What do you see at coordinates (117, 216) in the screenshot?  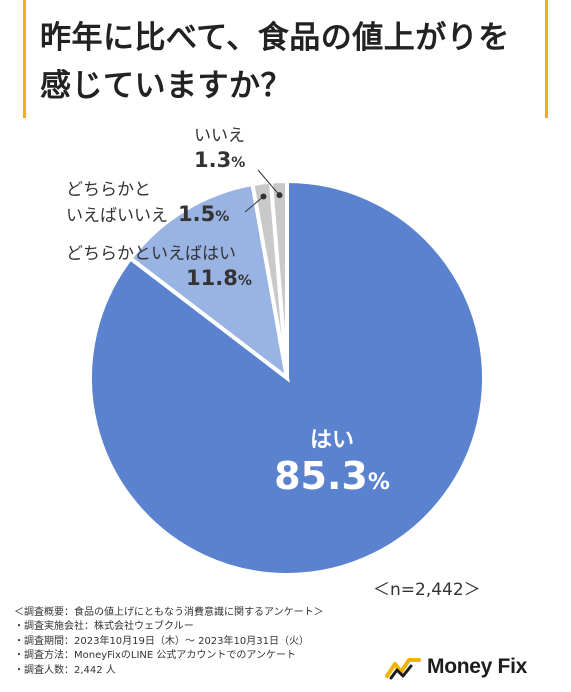 I see `slice-label-dochira-iie-line2: いえばいいえ` at bounding box center [117, 216].